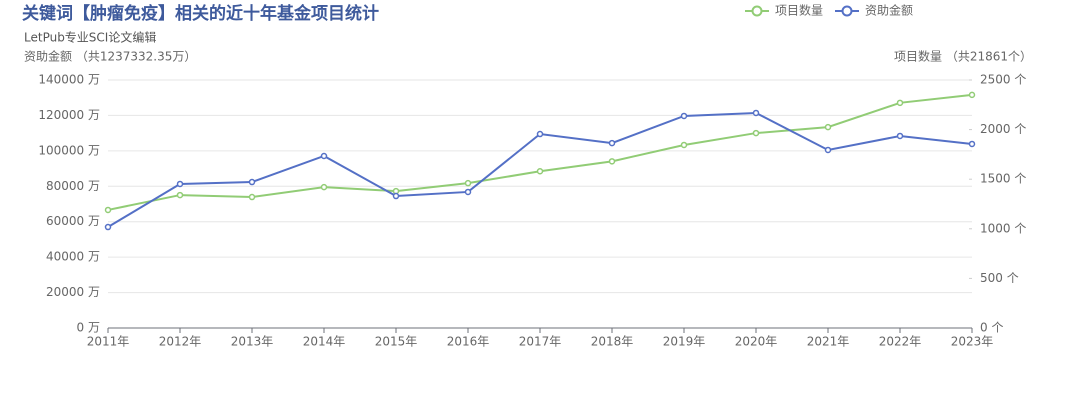 The image size is (1080, 400). What do you see at coordinates (468, 342) in the screenshot?
I see `x-tick-label: 2016年` at bounding box center [468, 342].